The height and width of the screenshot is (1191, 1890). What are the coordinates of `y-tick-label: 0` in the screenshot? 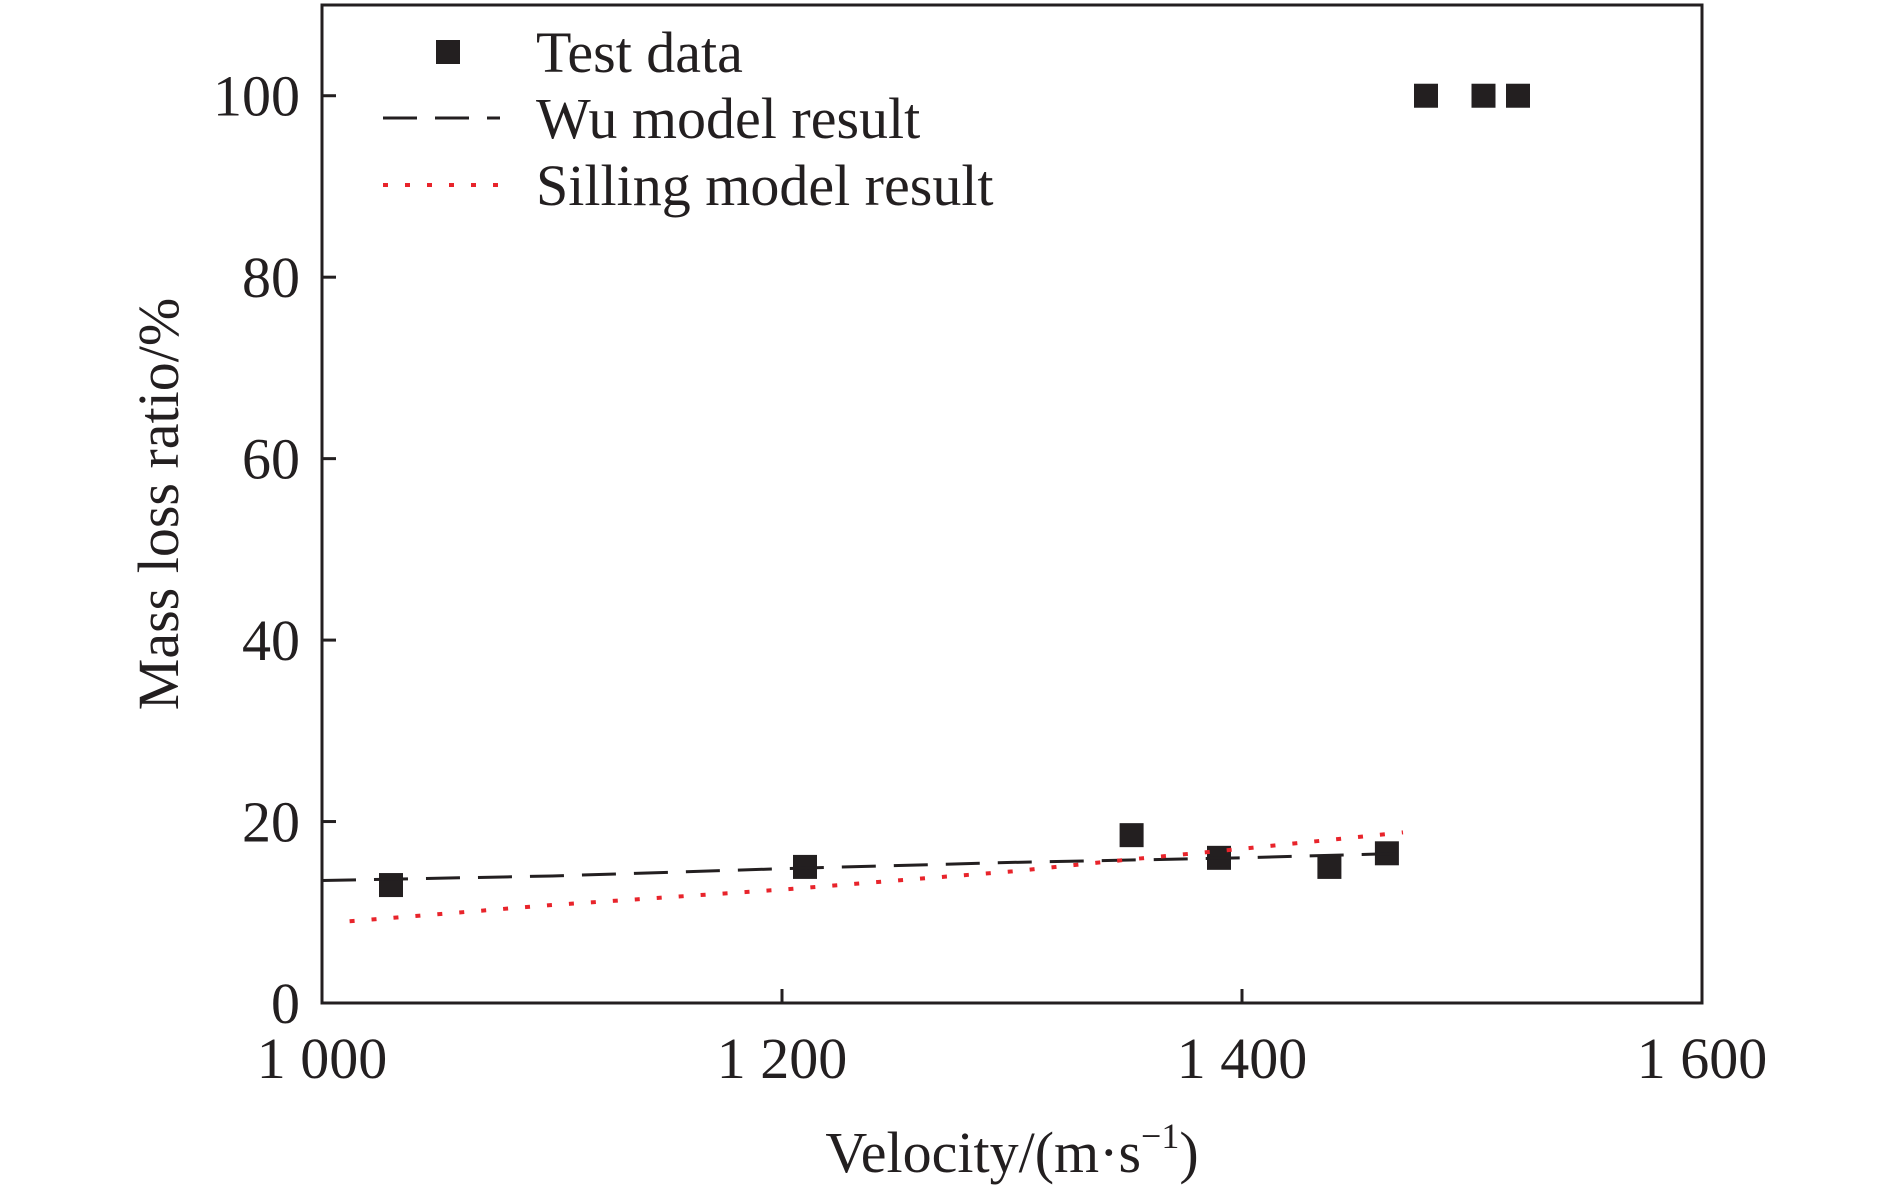 It's located at (285, 1003).